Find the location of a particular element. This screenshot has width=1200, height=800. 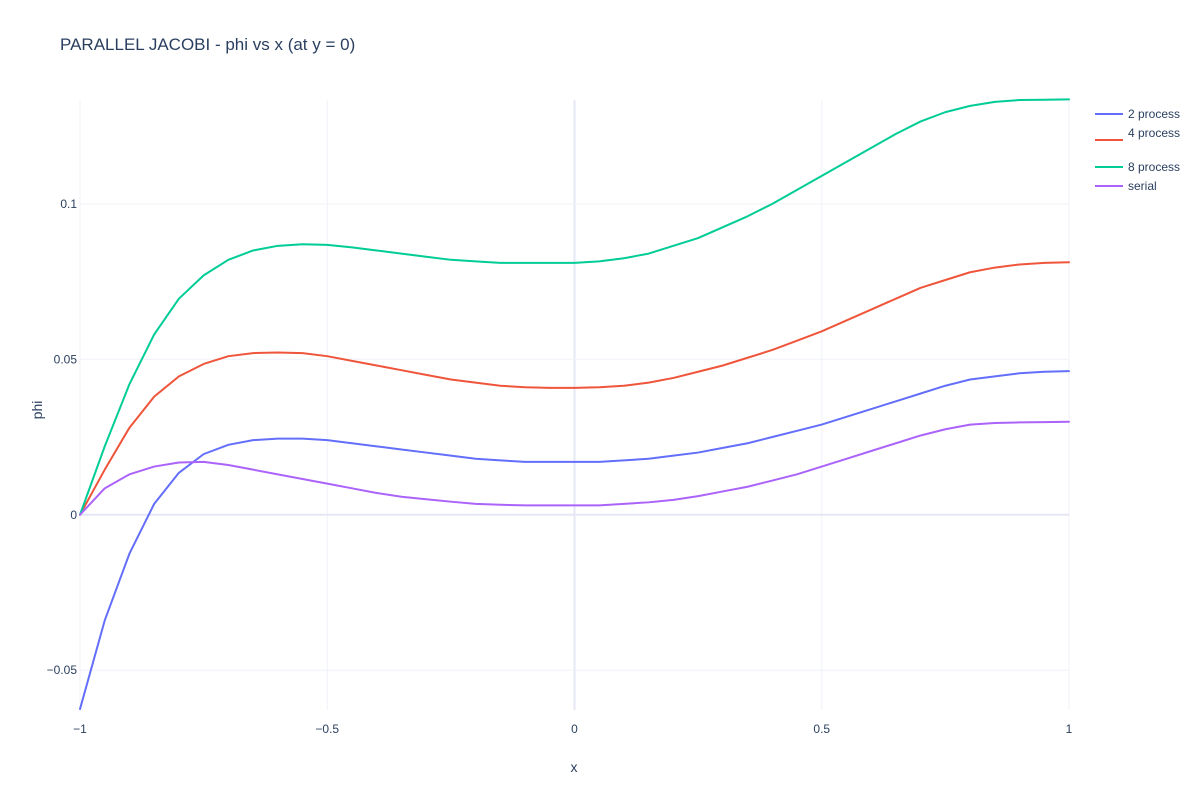

legend-label: serial is located at coordinates (1142, 186).